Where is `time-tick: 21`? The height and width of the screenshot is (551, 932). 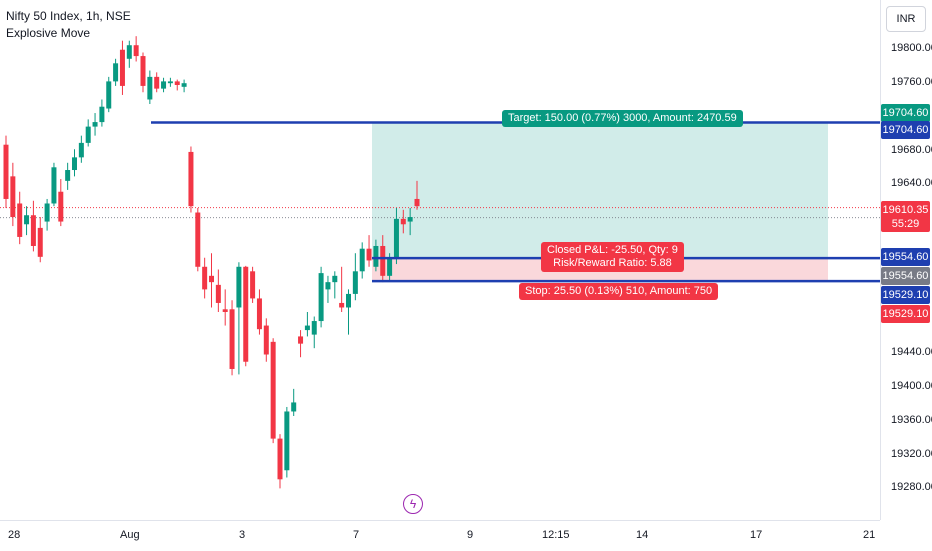 time-tick: 21 is located at coordinates (869, 535).